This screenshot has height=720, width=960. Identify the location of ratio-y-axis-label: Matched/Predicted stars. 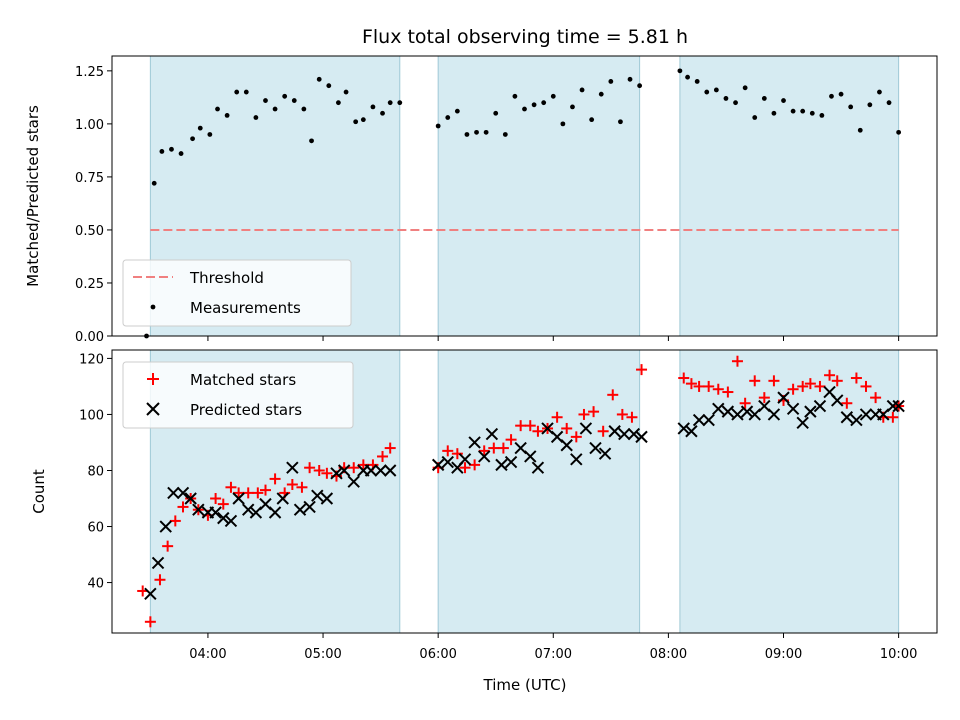
(33, 196).